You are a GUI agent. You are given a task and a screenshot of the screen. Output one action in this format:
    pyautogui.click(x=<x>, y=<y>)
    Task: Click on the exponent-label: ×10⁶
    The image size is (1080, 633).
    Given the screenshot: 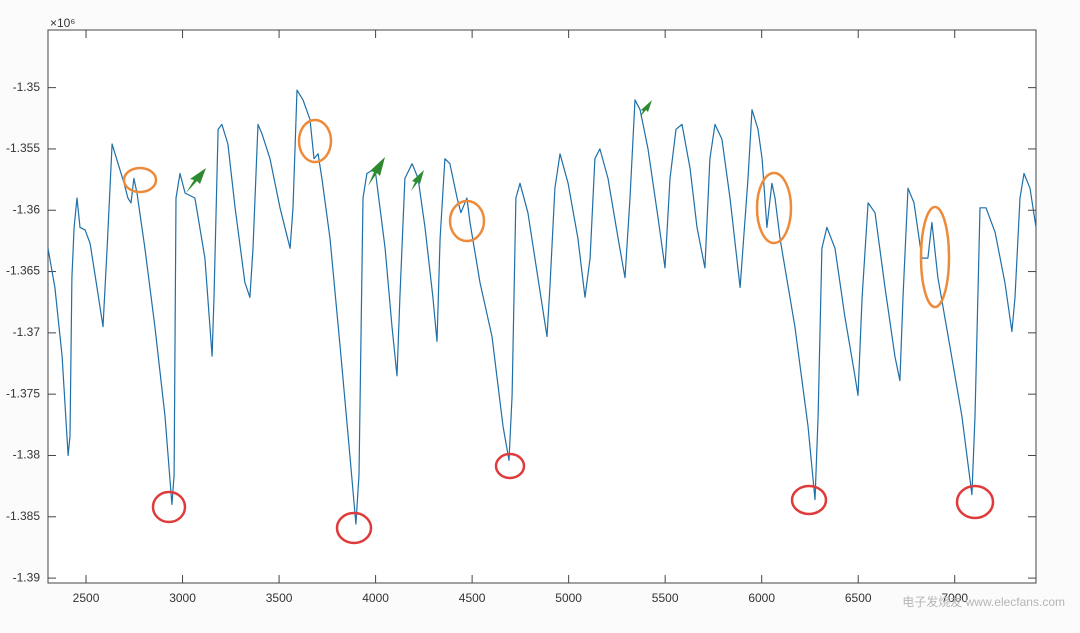 What is the action you would take?
    pyautogui.click(x=62, y=23)
    